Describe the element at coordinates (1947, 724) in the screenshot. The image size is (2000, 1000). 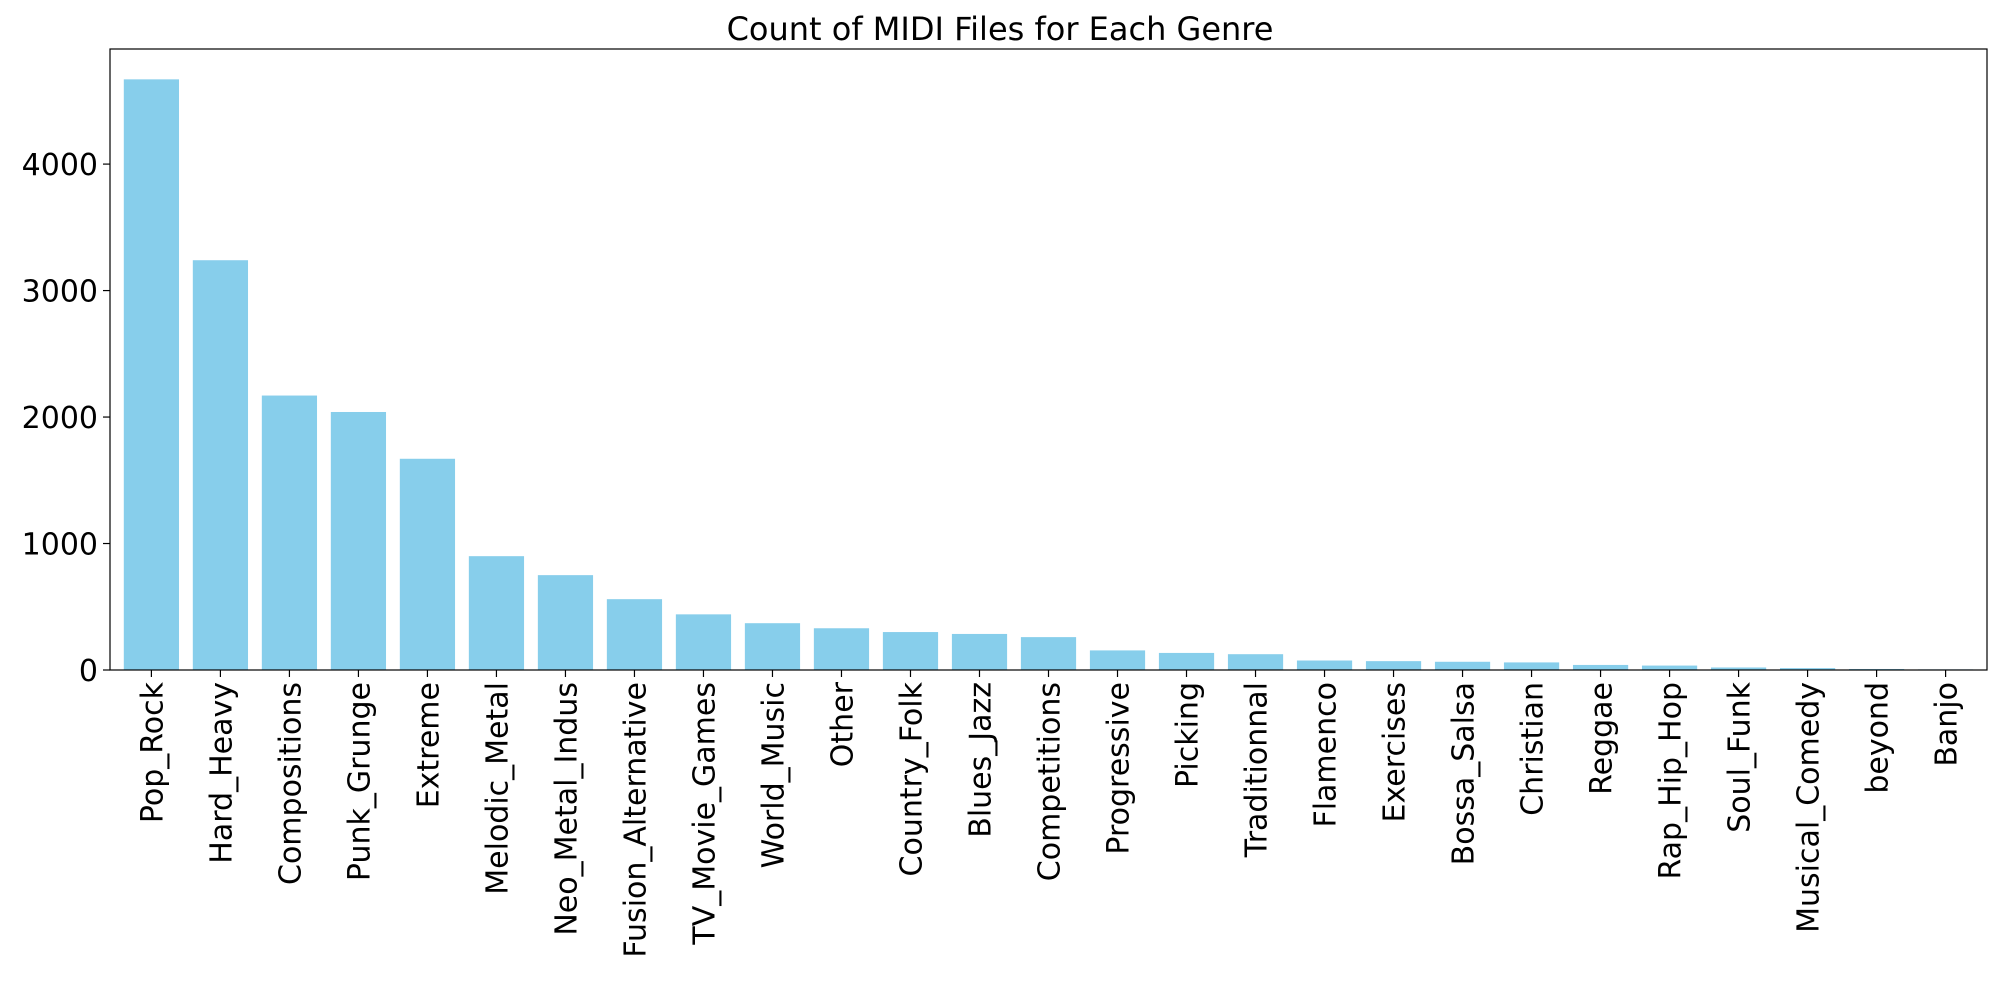
I see `x-tick-label: Banjo` at that location.